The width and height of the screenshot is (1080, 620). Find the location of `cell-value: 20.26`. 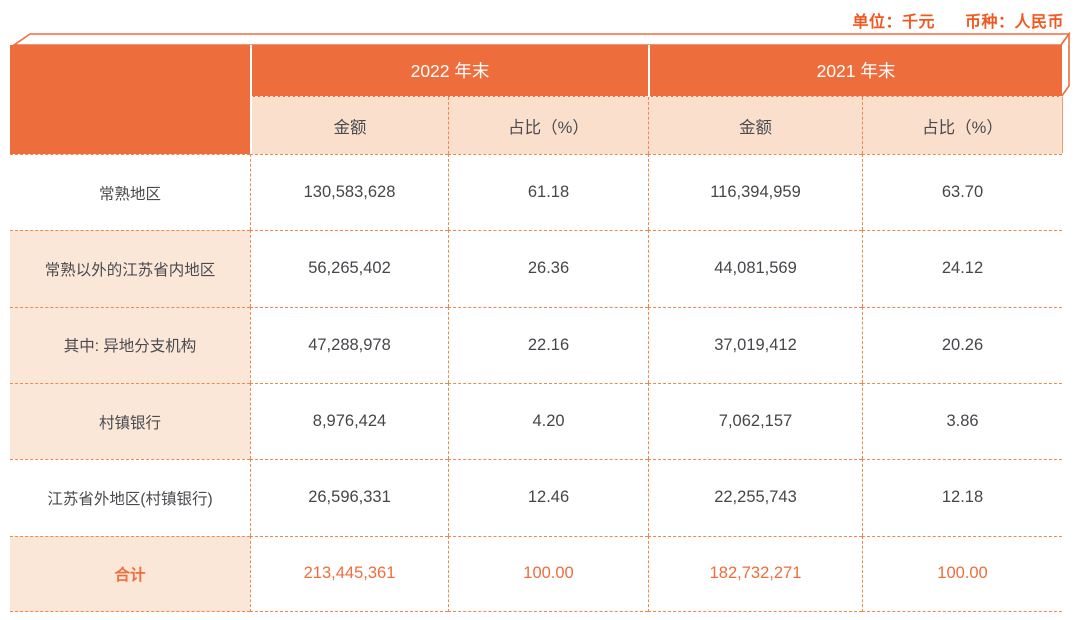

cell-value: 20.26 is located at coordinates (962, 344).